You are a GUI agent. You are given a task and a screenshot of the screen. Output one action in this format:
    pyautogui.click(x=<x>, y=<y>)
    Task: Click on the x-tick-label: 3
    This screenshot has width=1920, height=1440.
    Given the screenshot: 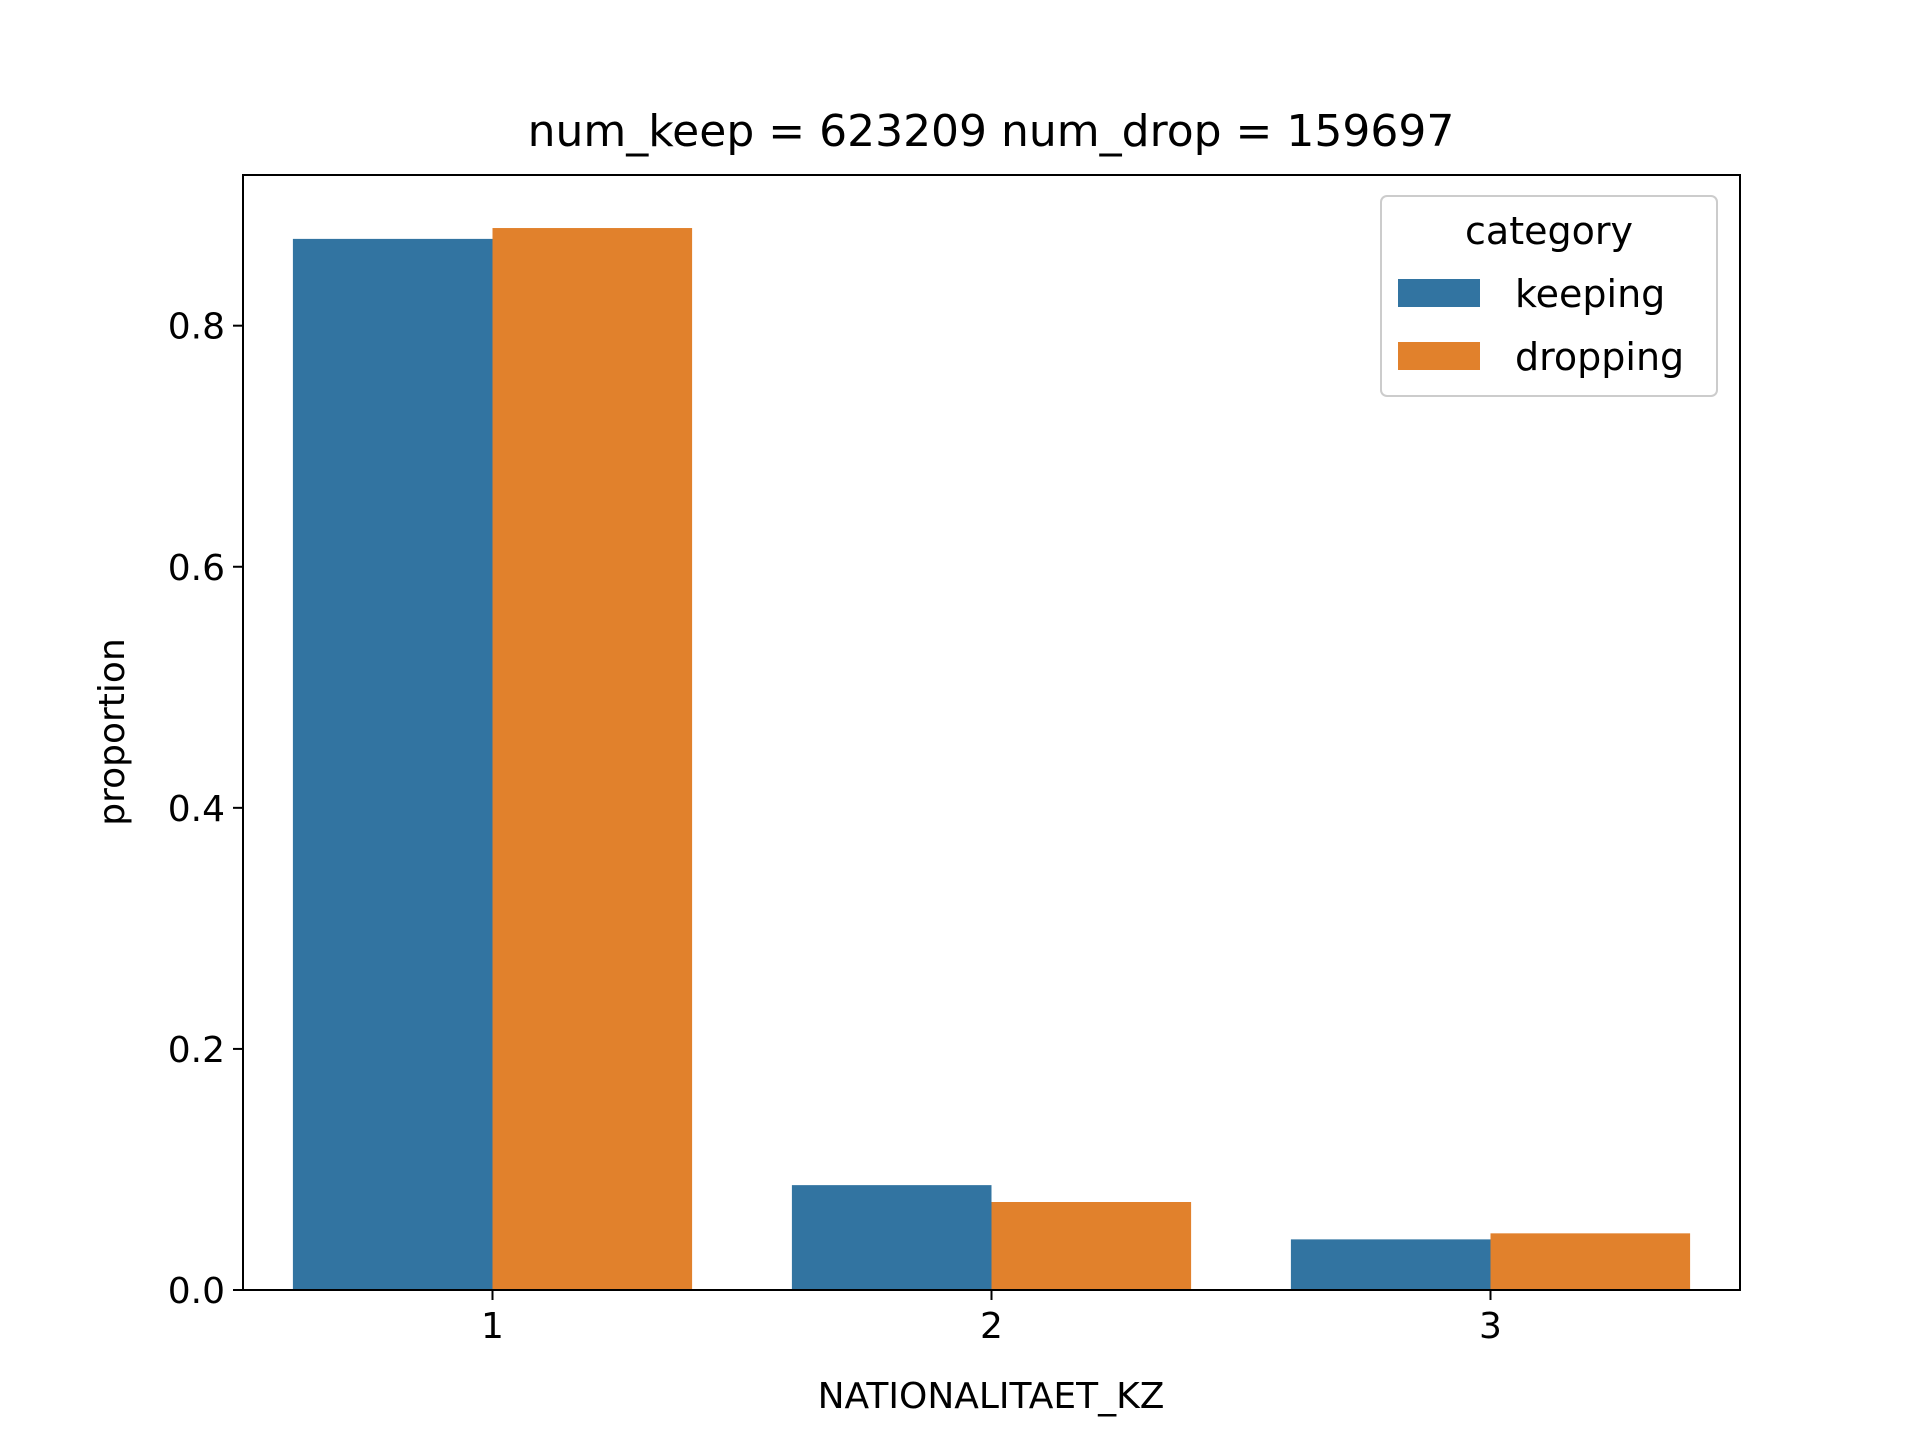 What is the action you would take?
    pyautogui.click(x=1490, y=1326)
    